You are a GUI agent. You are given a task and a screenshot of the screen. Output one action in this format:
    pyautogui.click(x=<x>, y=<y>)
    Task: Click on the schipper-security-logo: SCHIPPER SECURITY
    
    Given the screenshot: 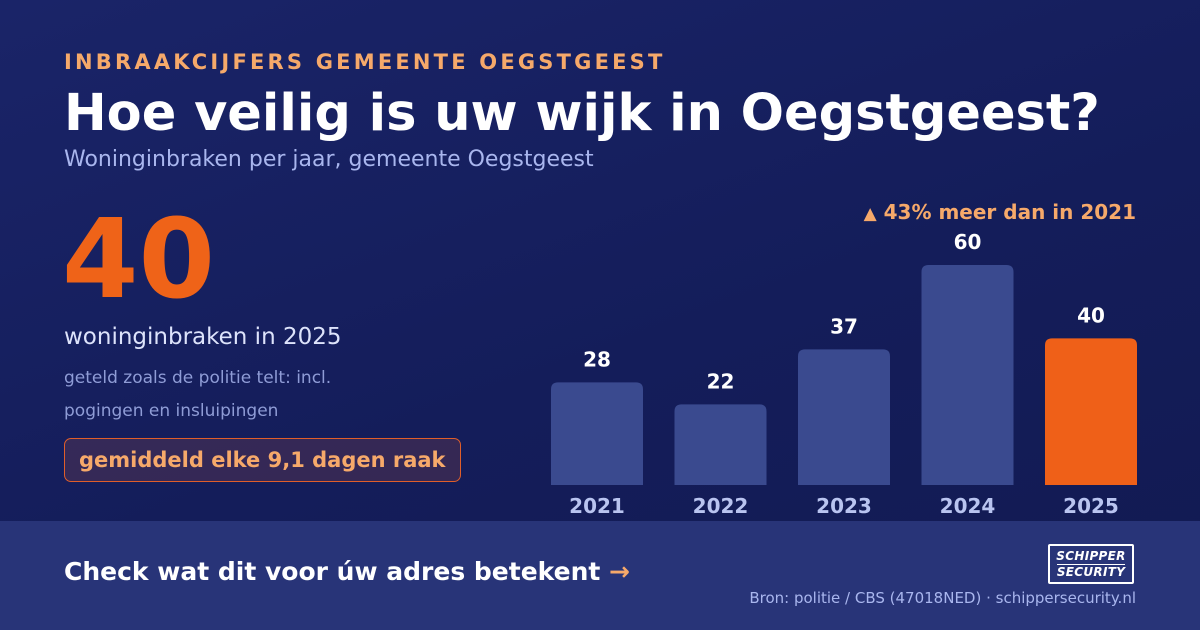 What is the action you would take?
    pyautogui.click(x=1091, y=564)
    